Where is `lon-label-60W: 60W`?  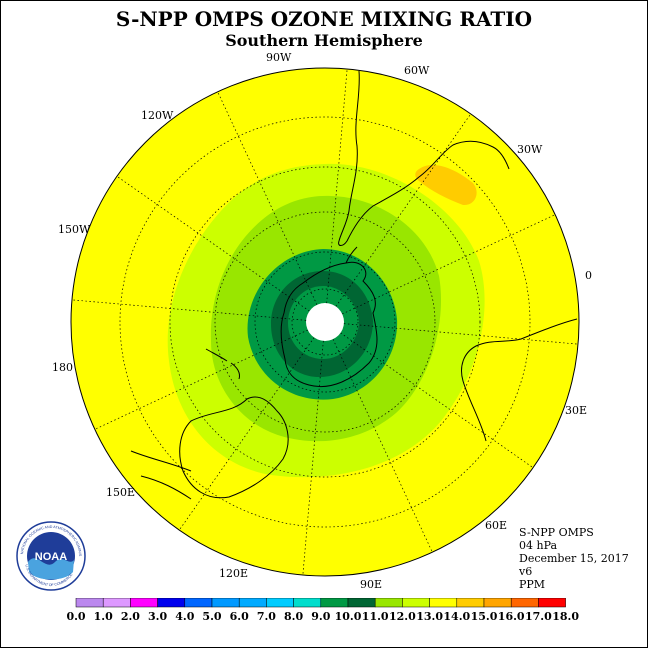 lon-label-60W: 60W is located at coordinates (417, 70).